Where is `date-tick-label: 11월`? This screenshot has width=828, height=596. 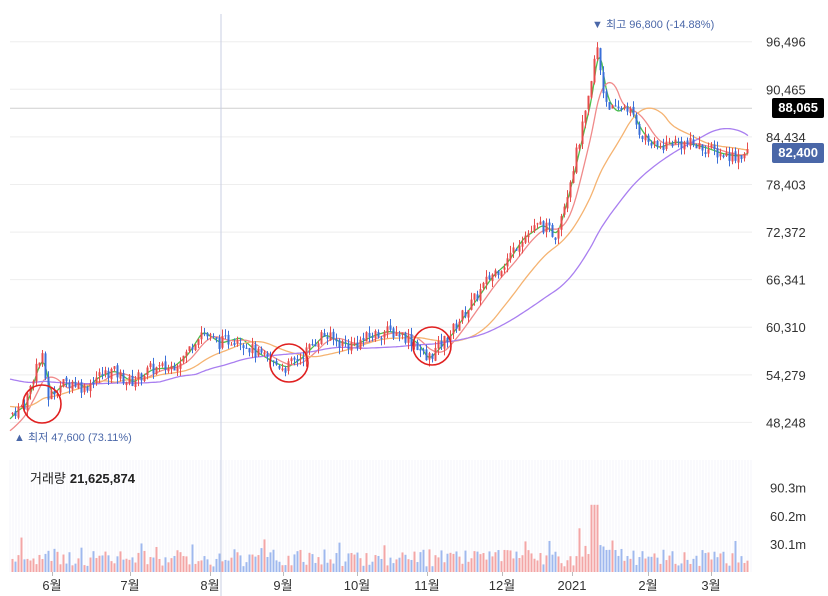
date-tick-label: 11월 is located at coordinates (426, 585).